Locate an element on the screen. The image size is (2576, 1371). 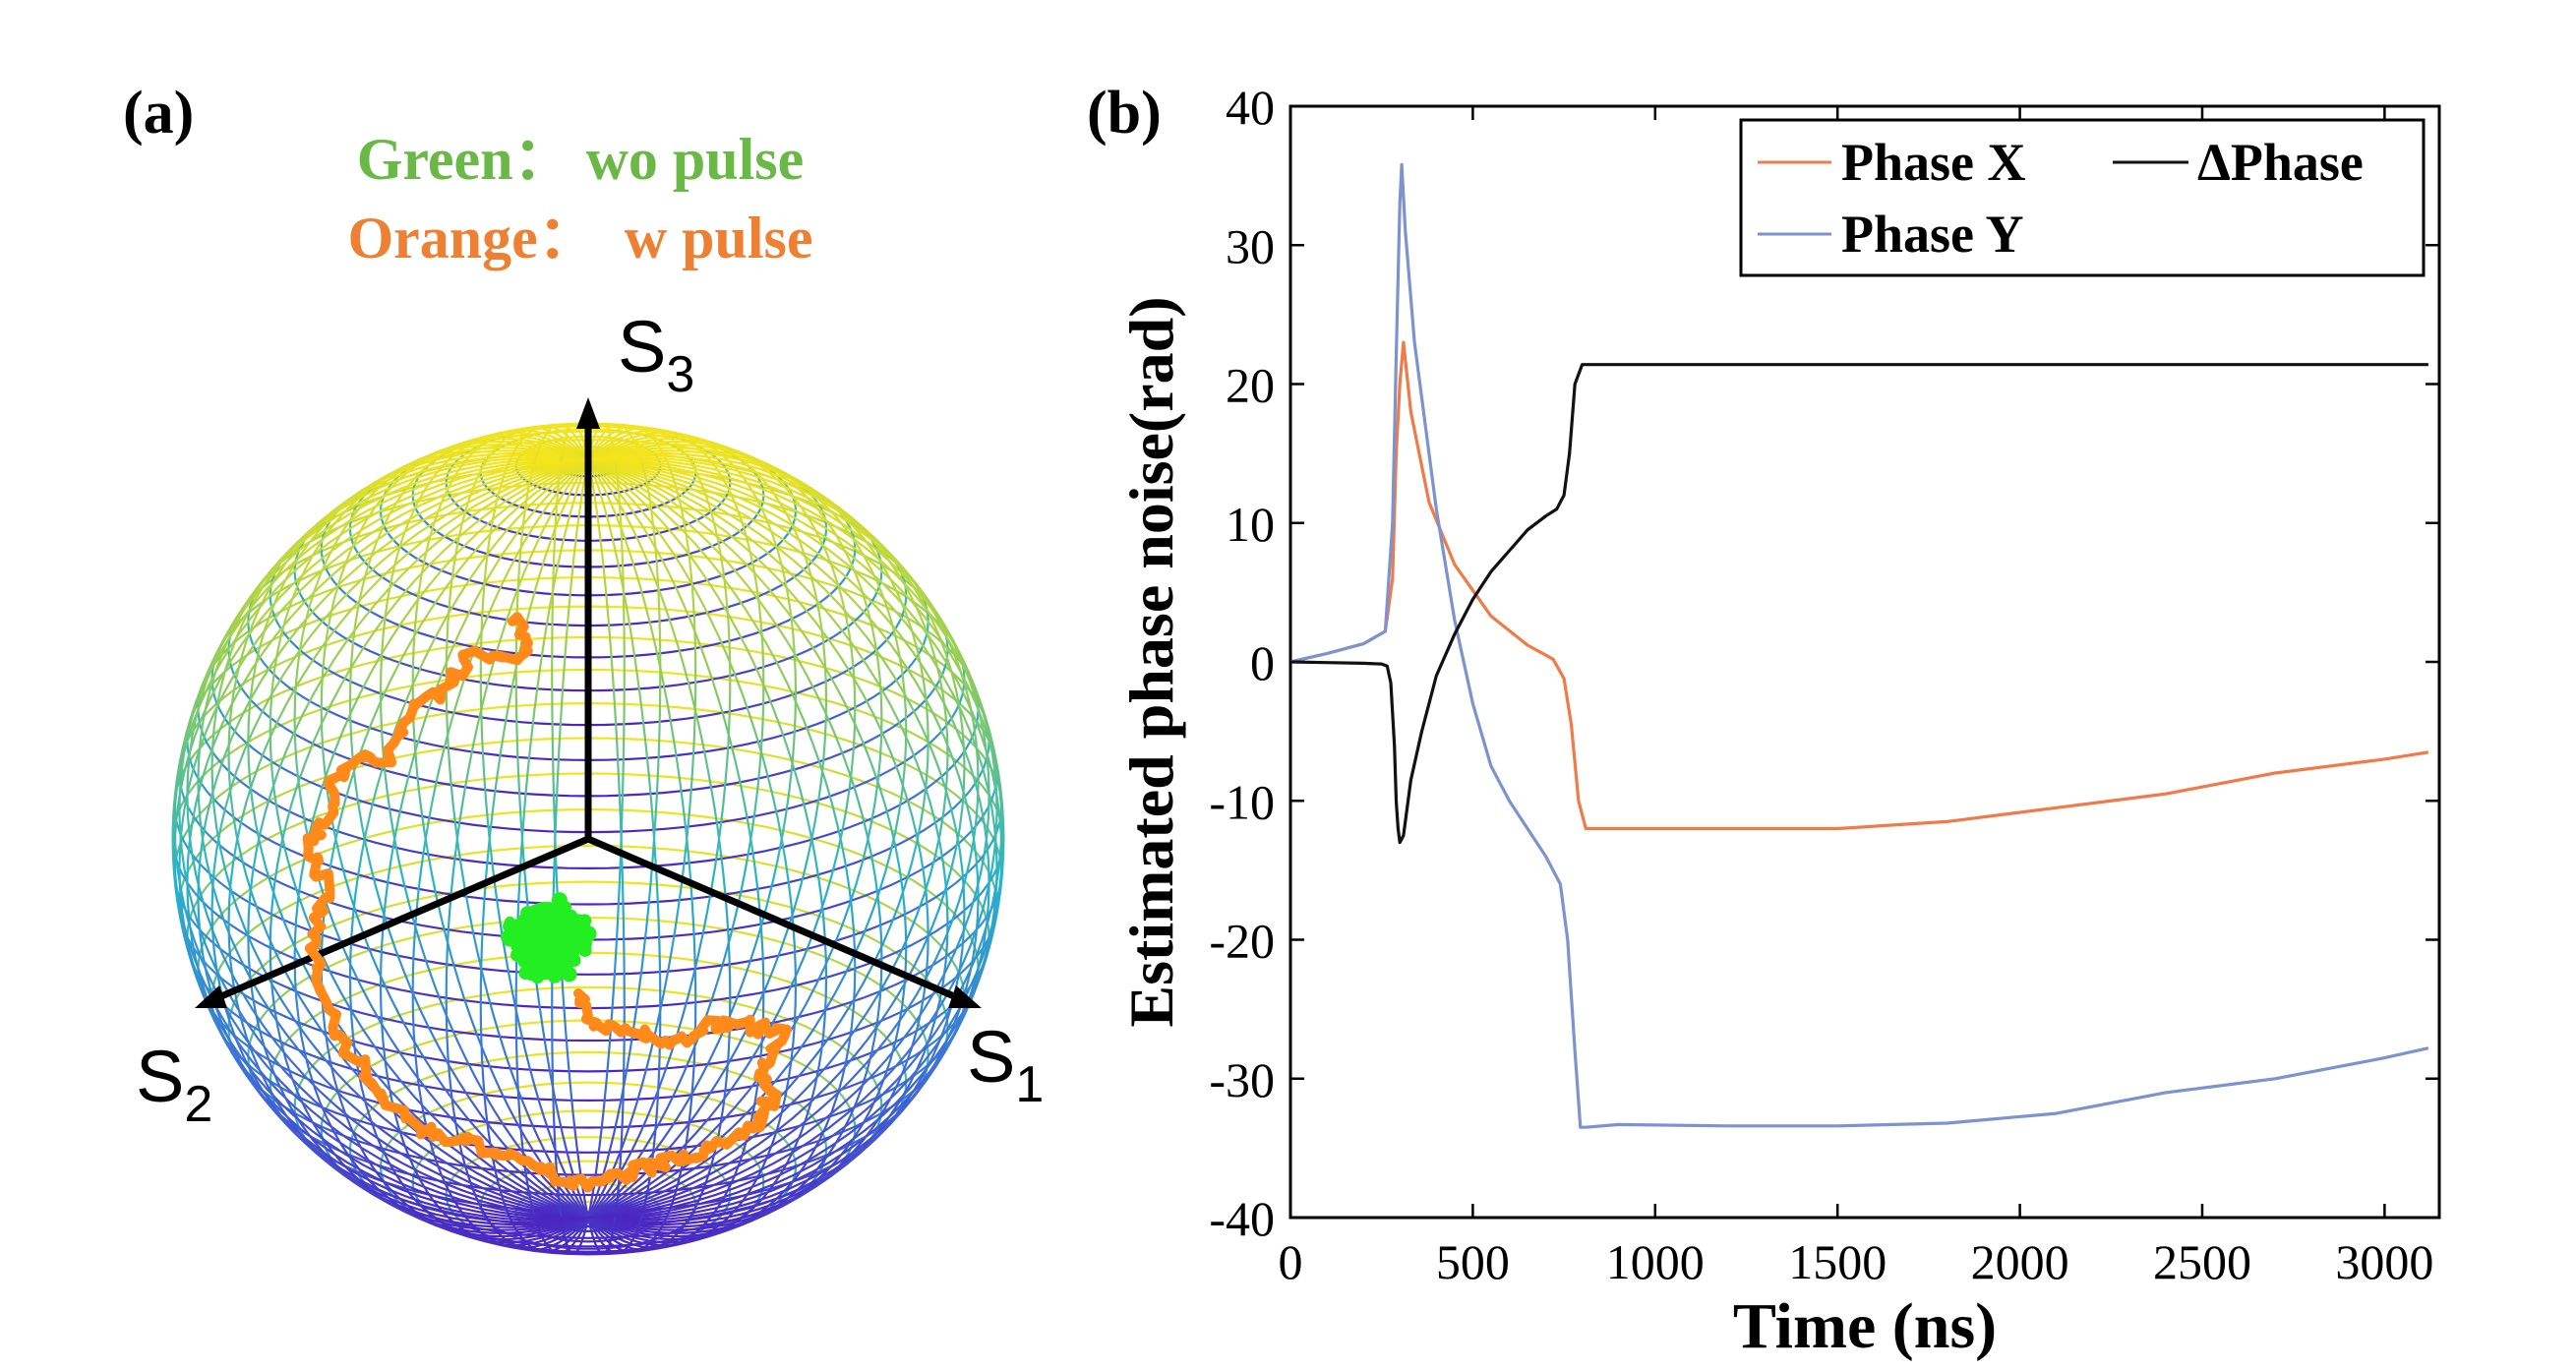
s1-axis-line is located at coordinates (774, 919).